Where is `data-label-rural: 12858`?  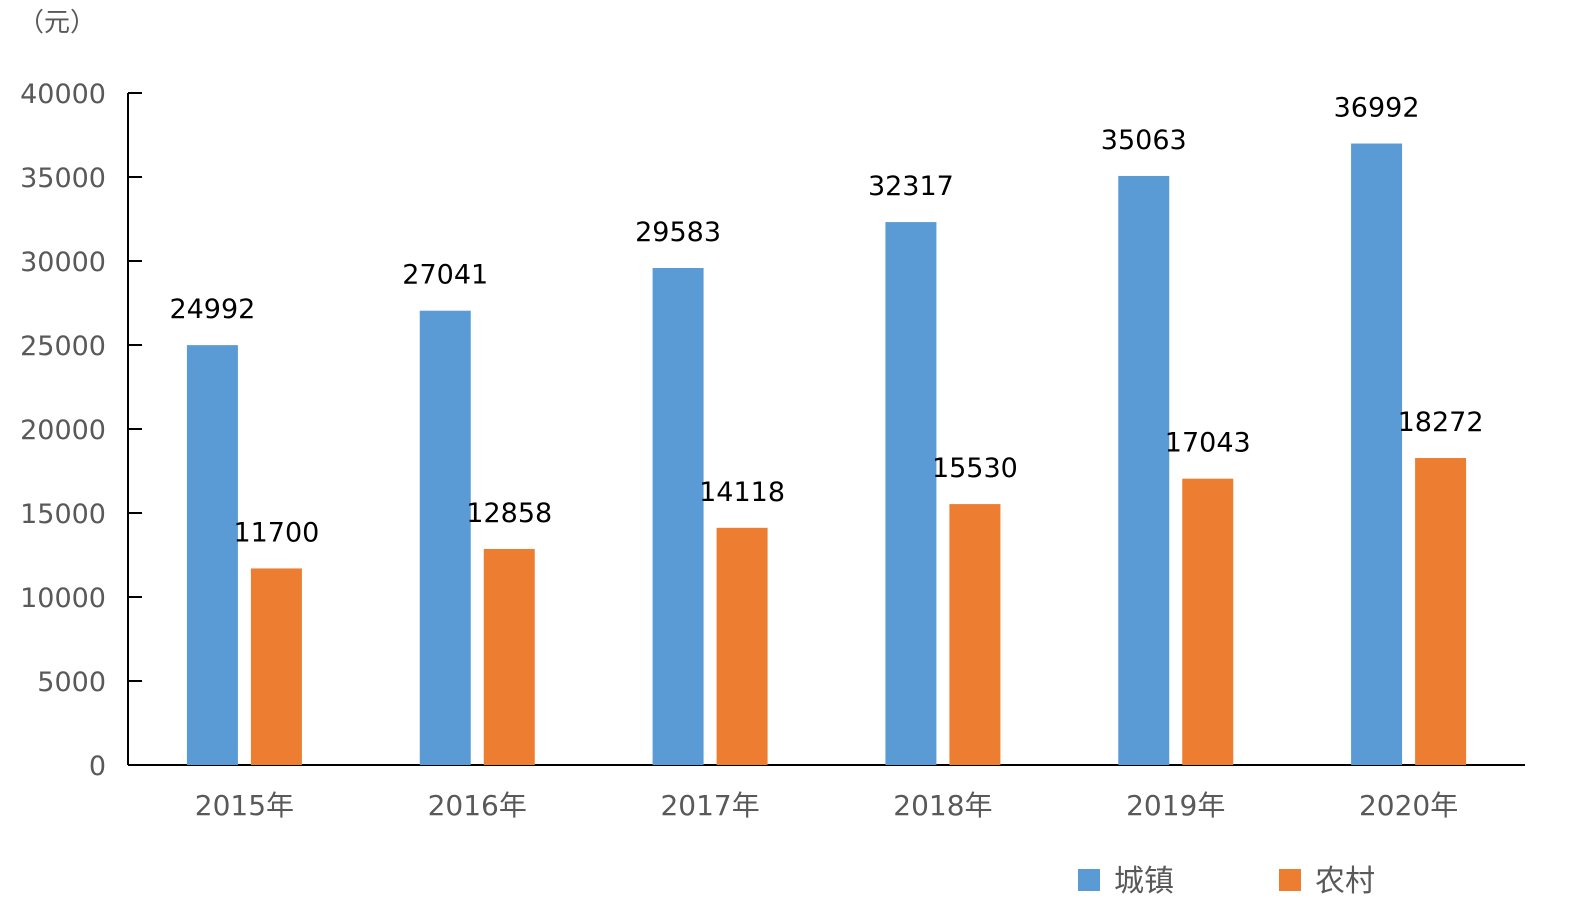
data-label-rural: 12858 is located at coordinates (509, 513).